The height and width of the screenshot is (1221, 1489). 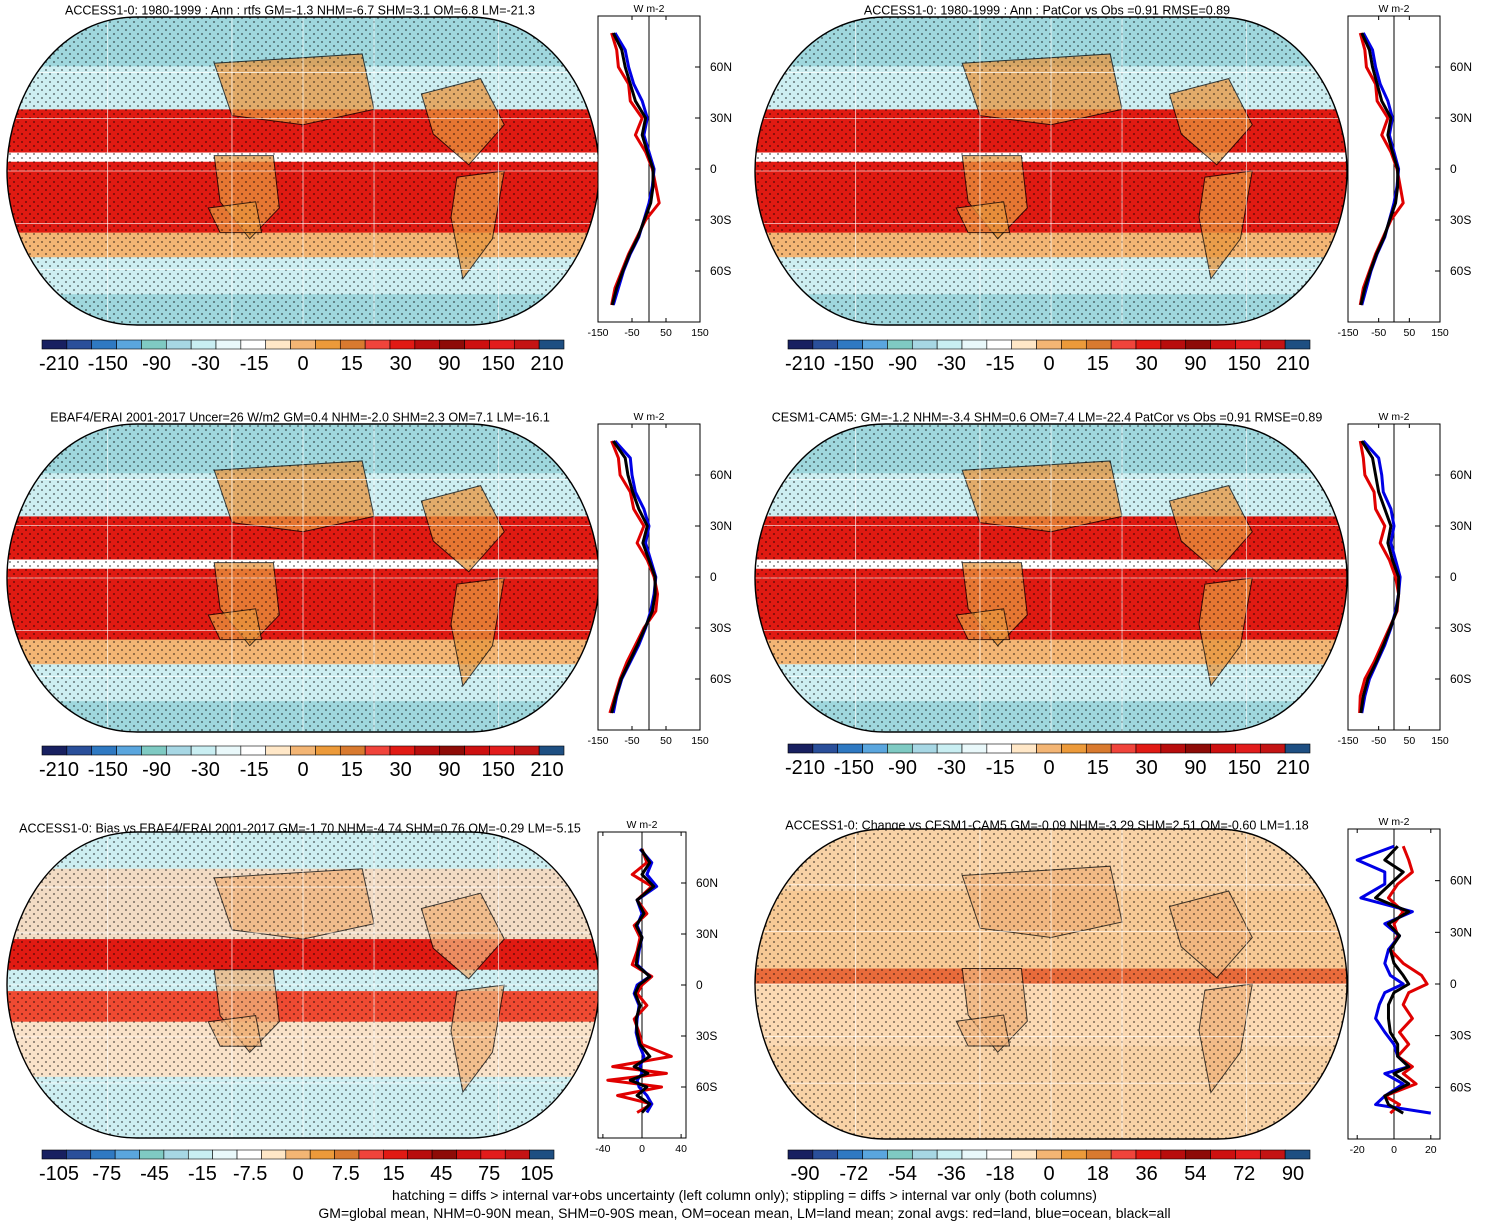 I want to click on colorbar-label: 90, so click(x=1293, y=1174).